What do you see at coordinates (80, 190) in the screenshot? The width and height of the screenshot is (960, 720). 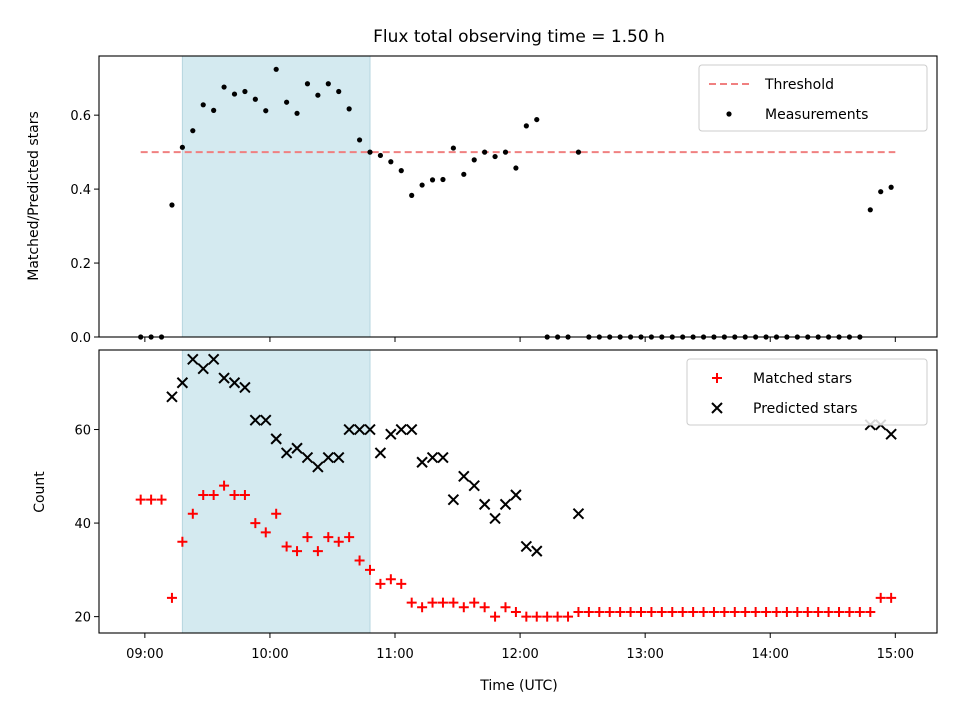 I see `y-tick-label: 0.4` at bounding box center [80, 190].